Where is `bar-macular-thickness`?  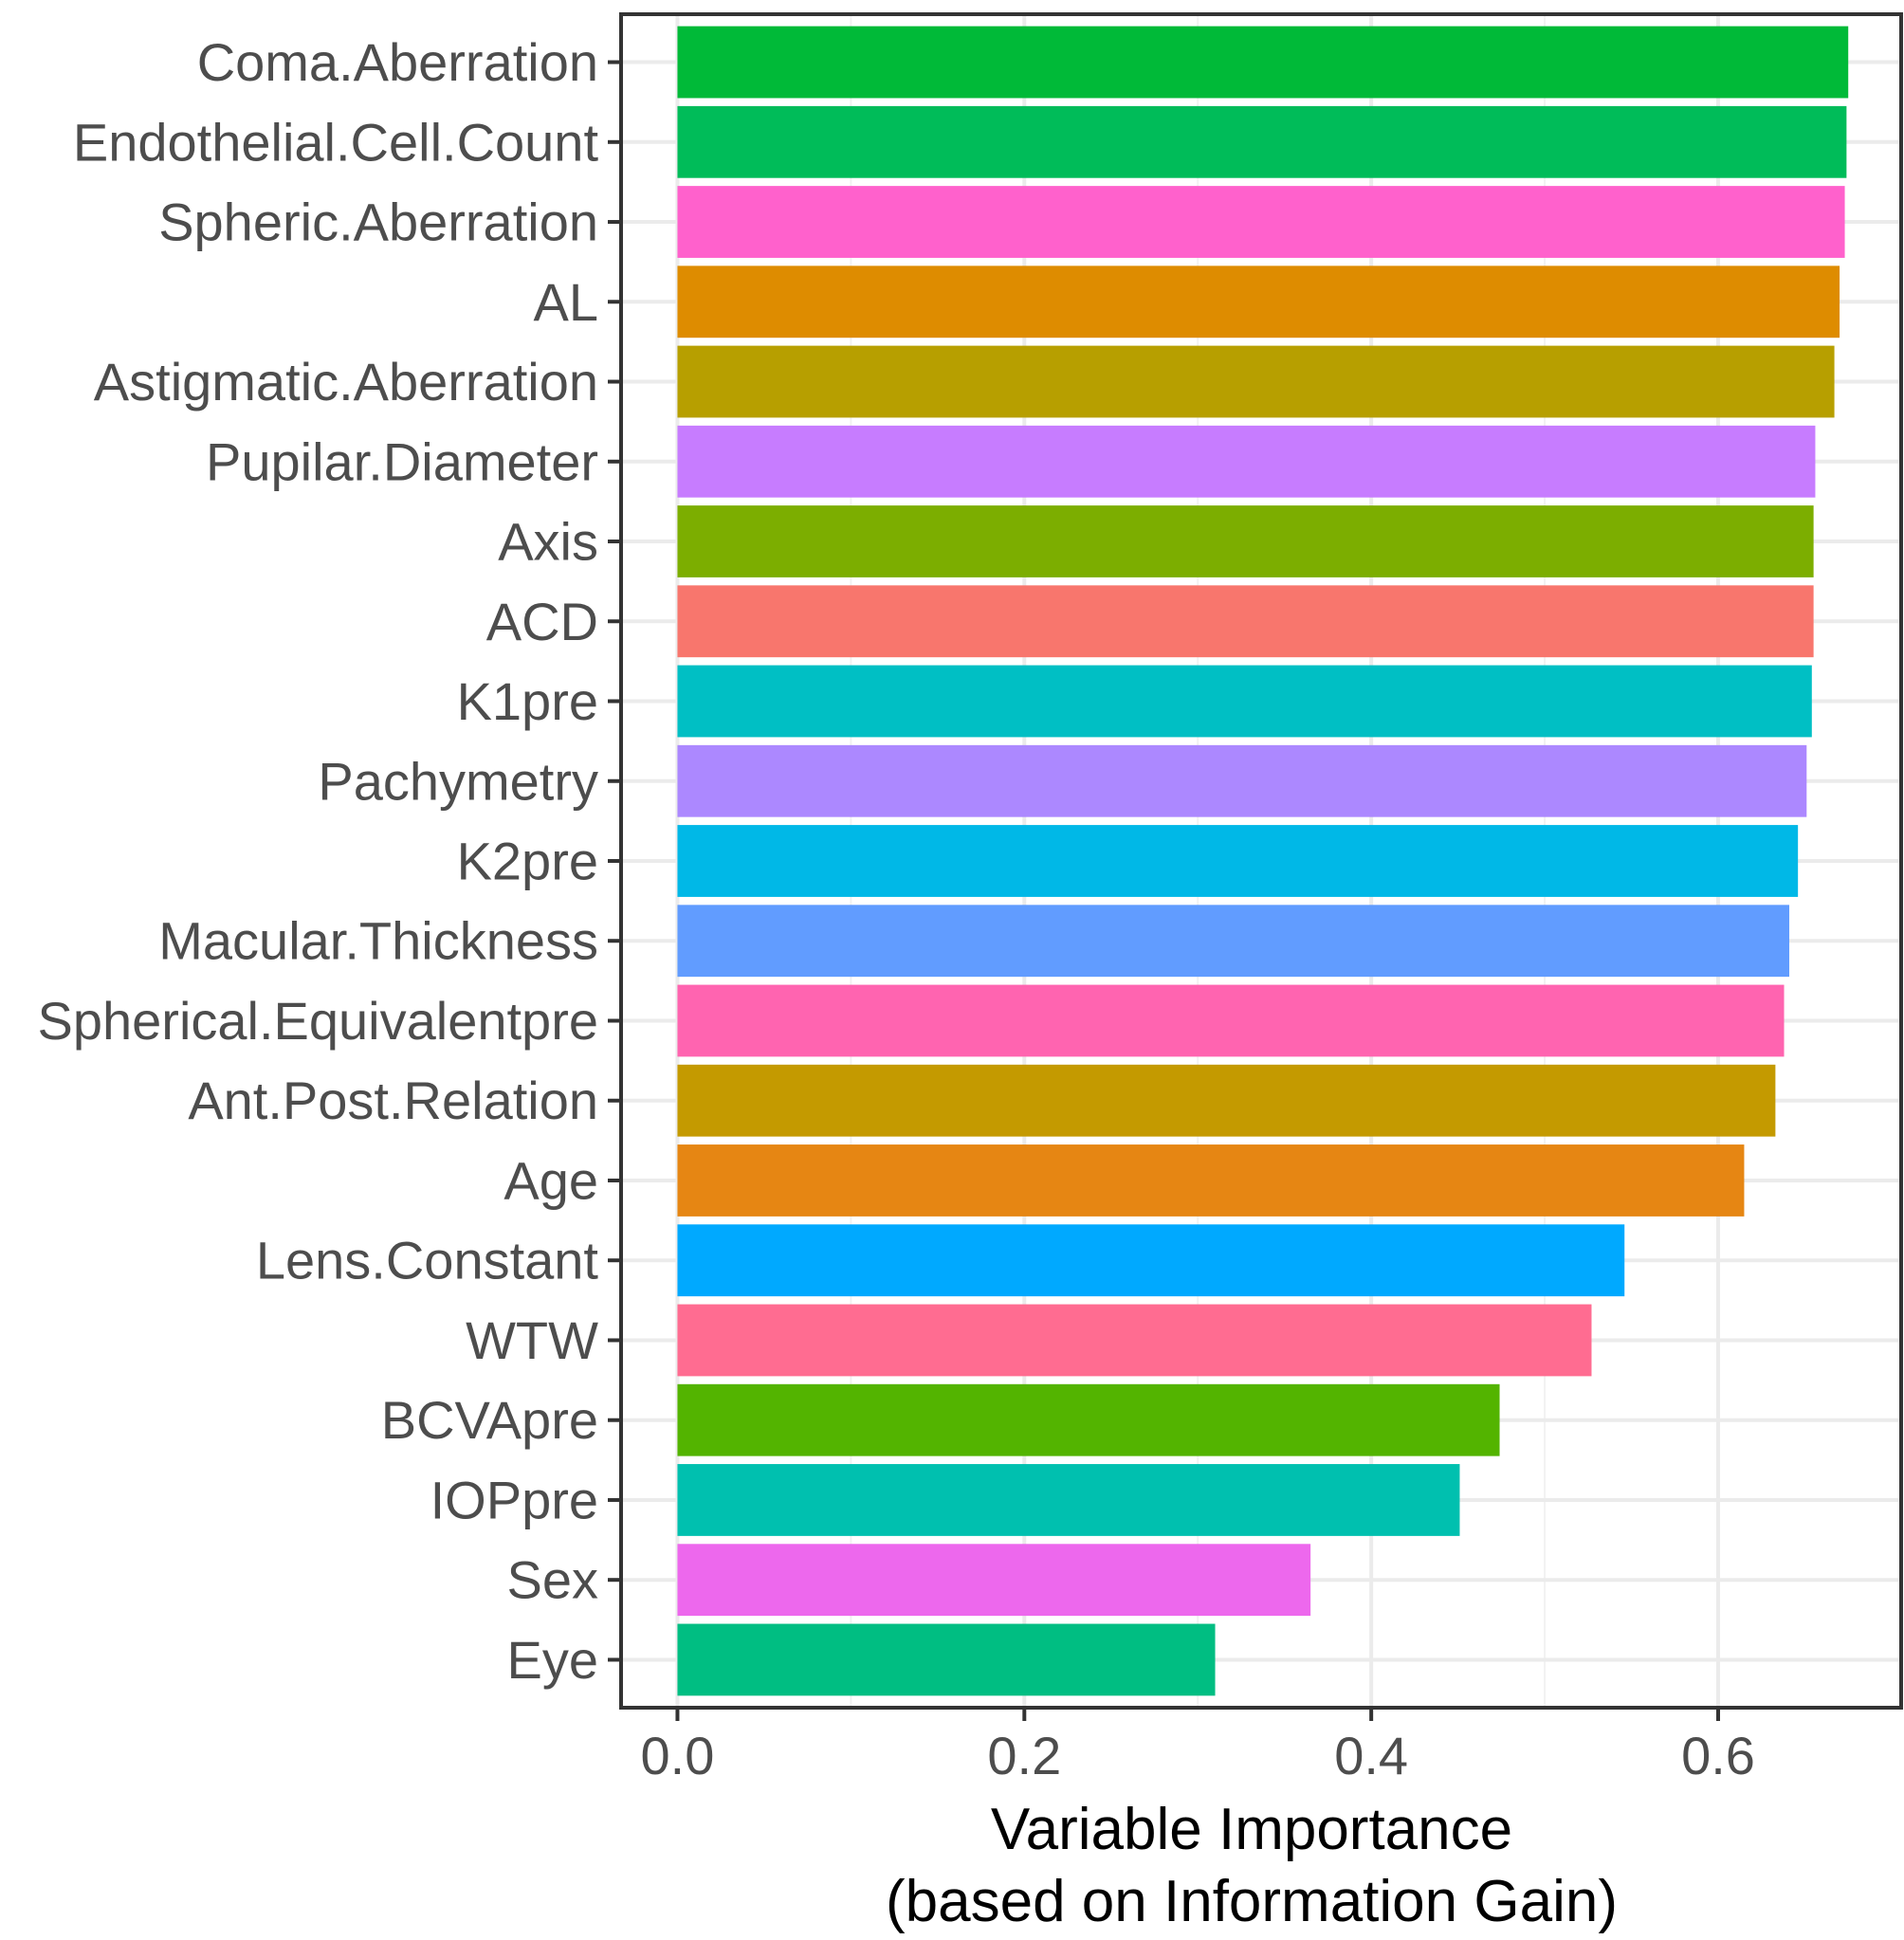 bar-macular-thickness is located at coordinates (1234, 942).